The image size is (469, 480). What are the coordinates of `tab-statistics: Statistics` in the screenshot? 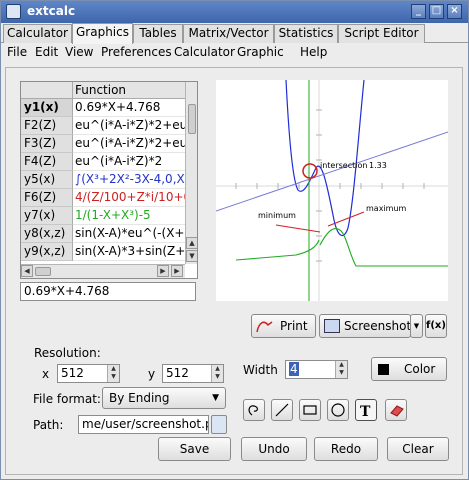 It's located at (306, 33).